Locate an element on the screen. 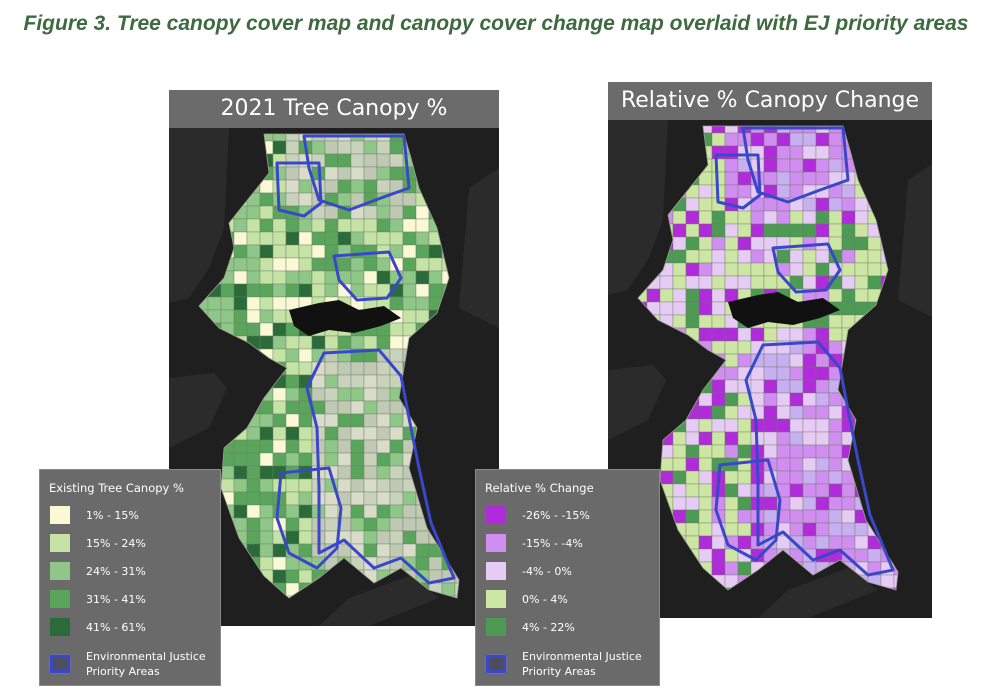  legend-label: 24% - 31% is located at coordinates (116, 571).